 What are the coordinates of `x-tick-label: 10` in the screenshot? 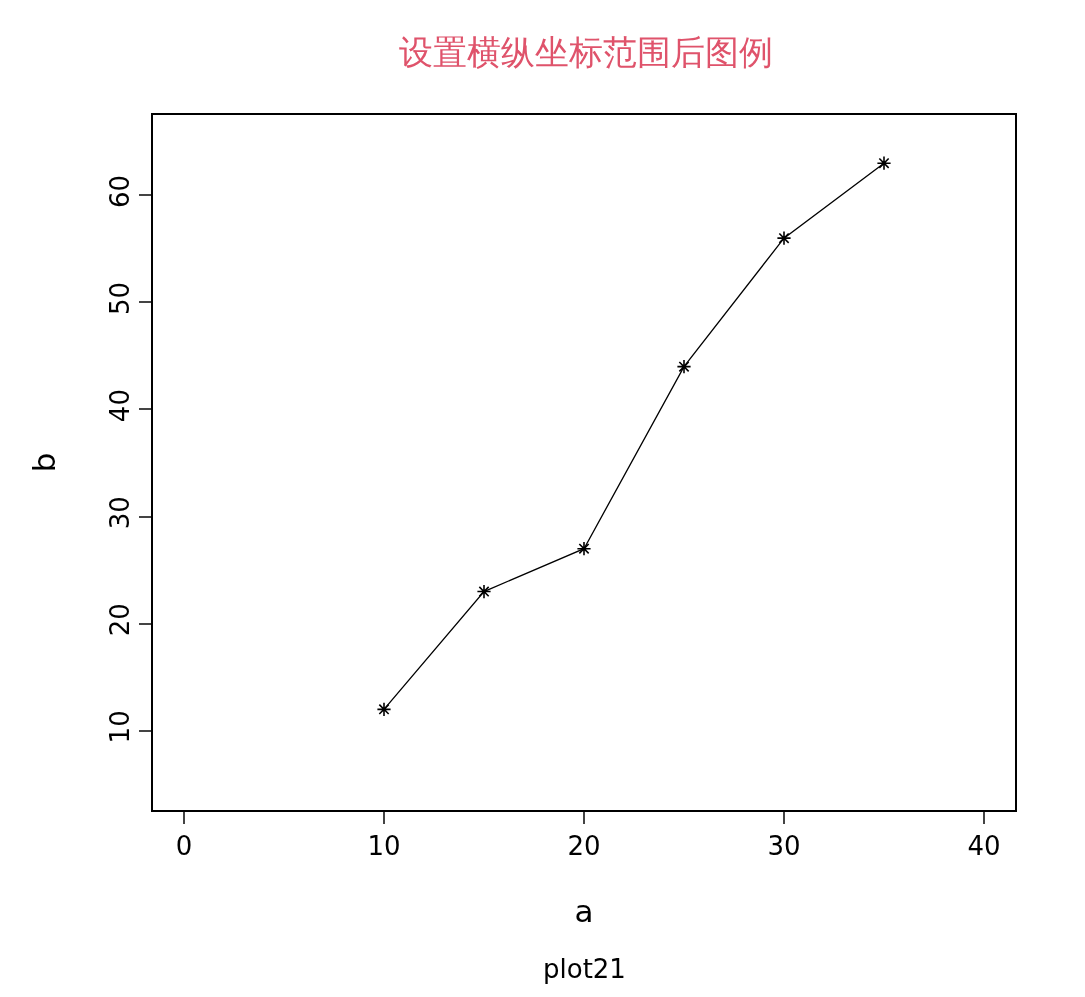 It's located at (384, 845).